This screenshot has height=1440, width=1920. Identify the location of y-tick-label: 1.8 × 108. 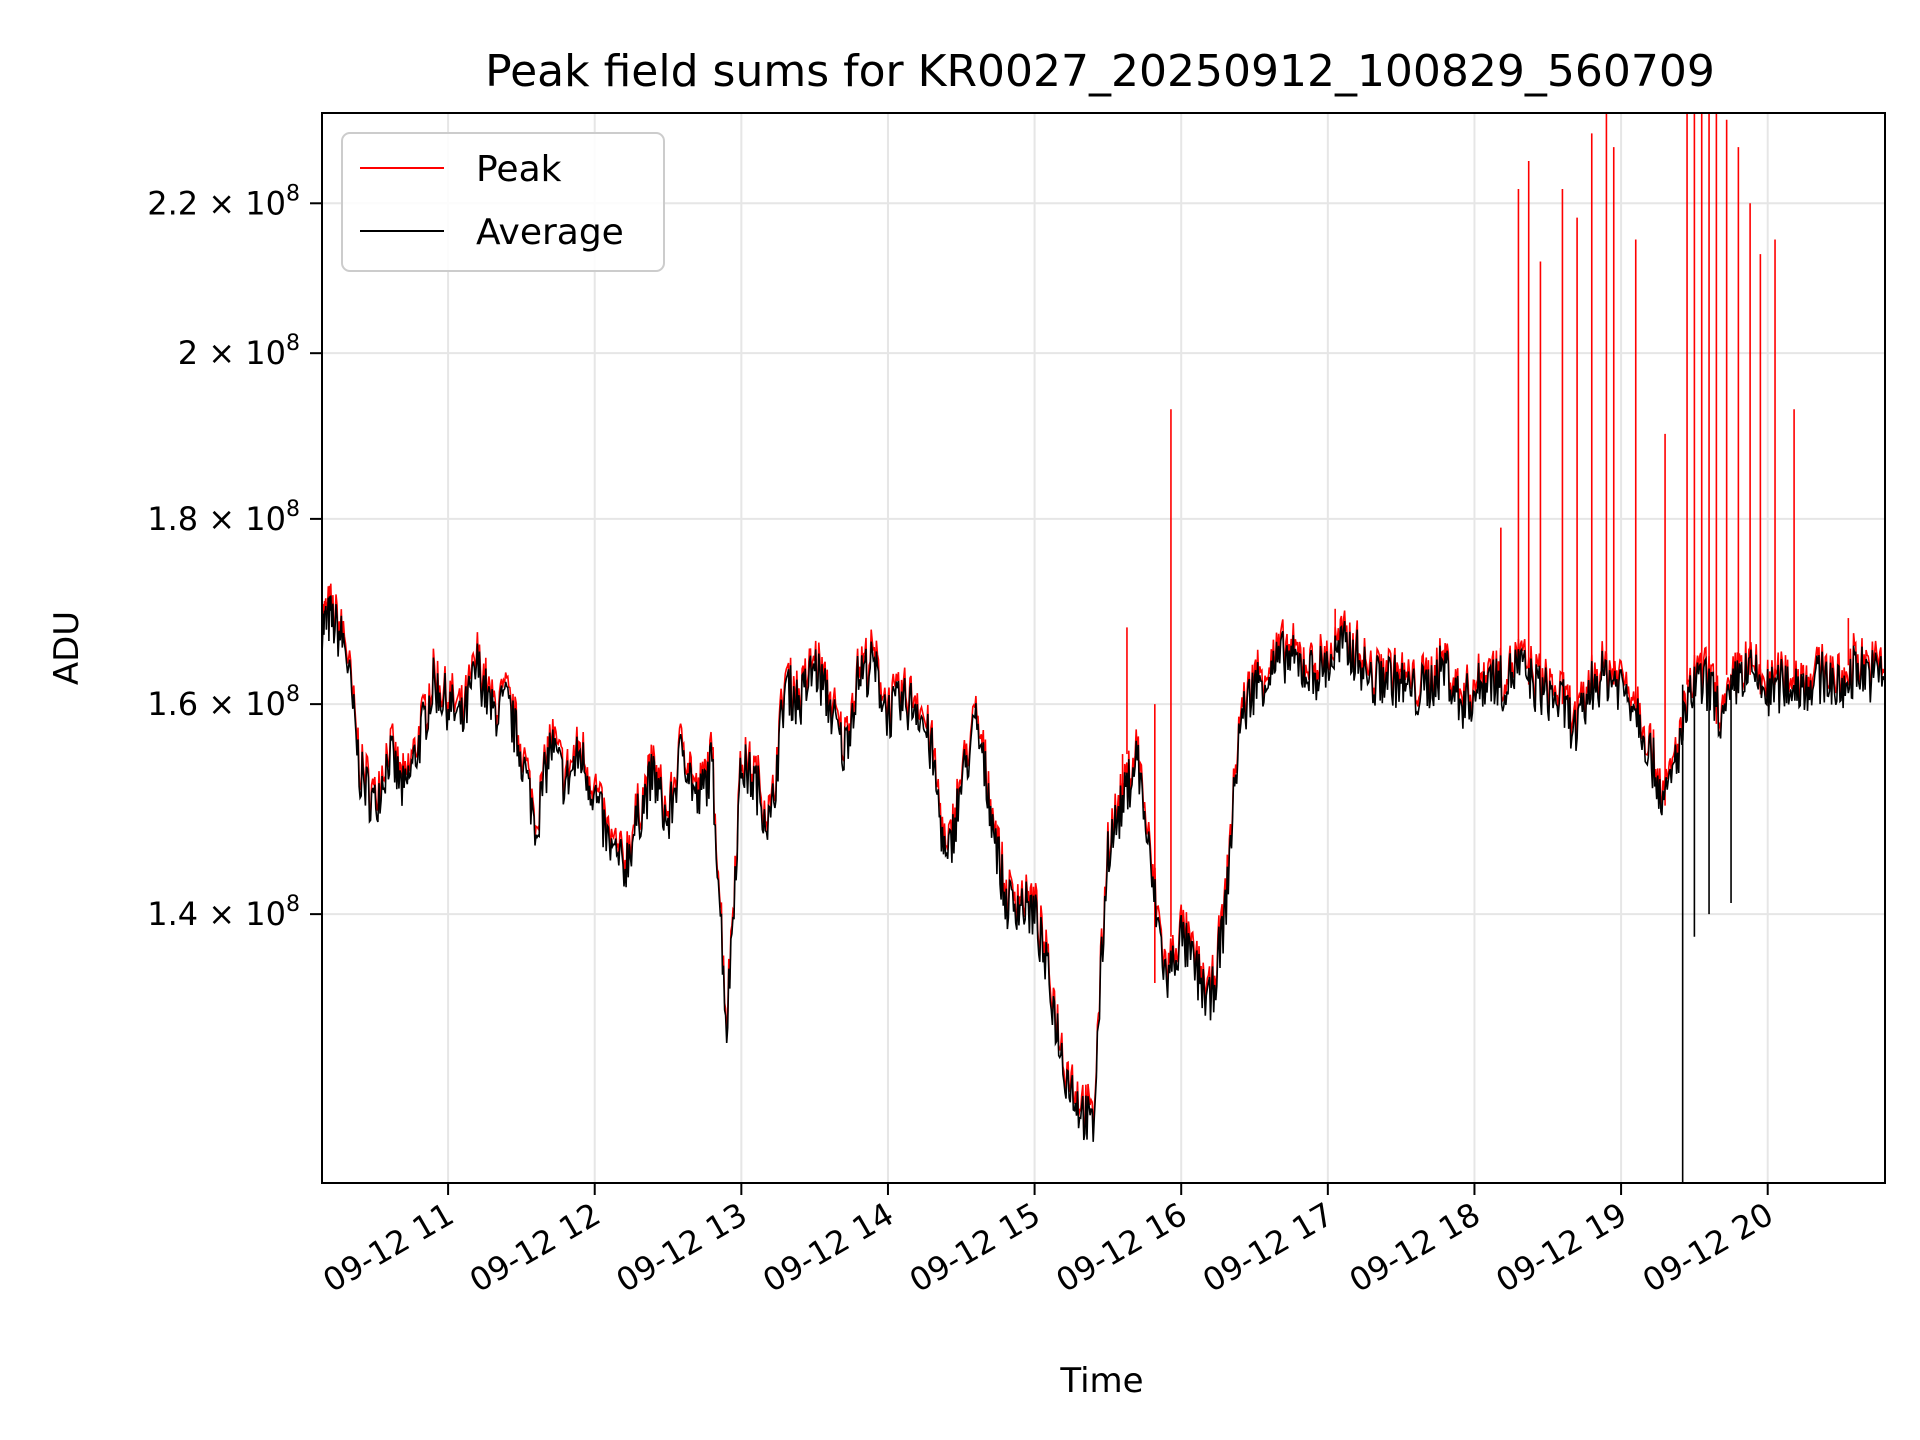
(223, 517).